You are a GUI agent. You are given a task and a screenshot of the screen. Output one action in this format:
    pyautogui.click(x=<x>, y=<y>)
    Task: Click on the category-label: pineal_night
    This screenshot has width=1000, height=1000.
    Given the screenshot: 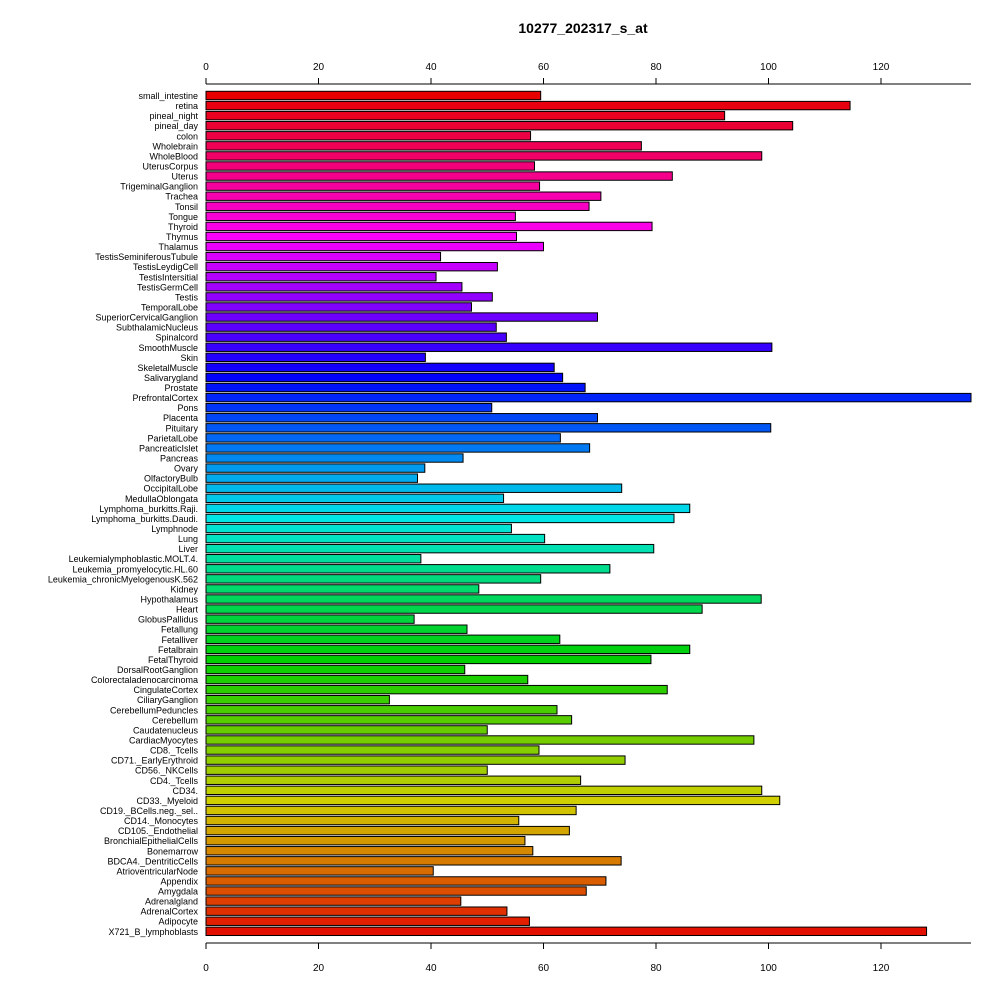 What is the action you would take?
    pyautogui.click(x=173, y=116)
    